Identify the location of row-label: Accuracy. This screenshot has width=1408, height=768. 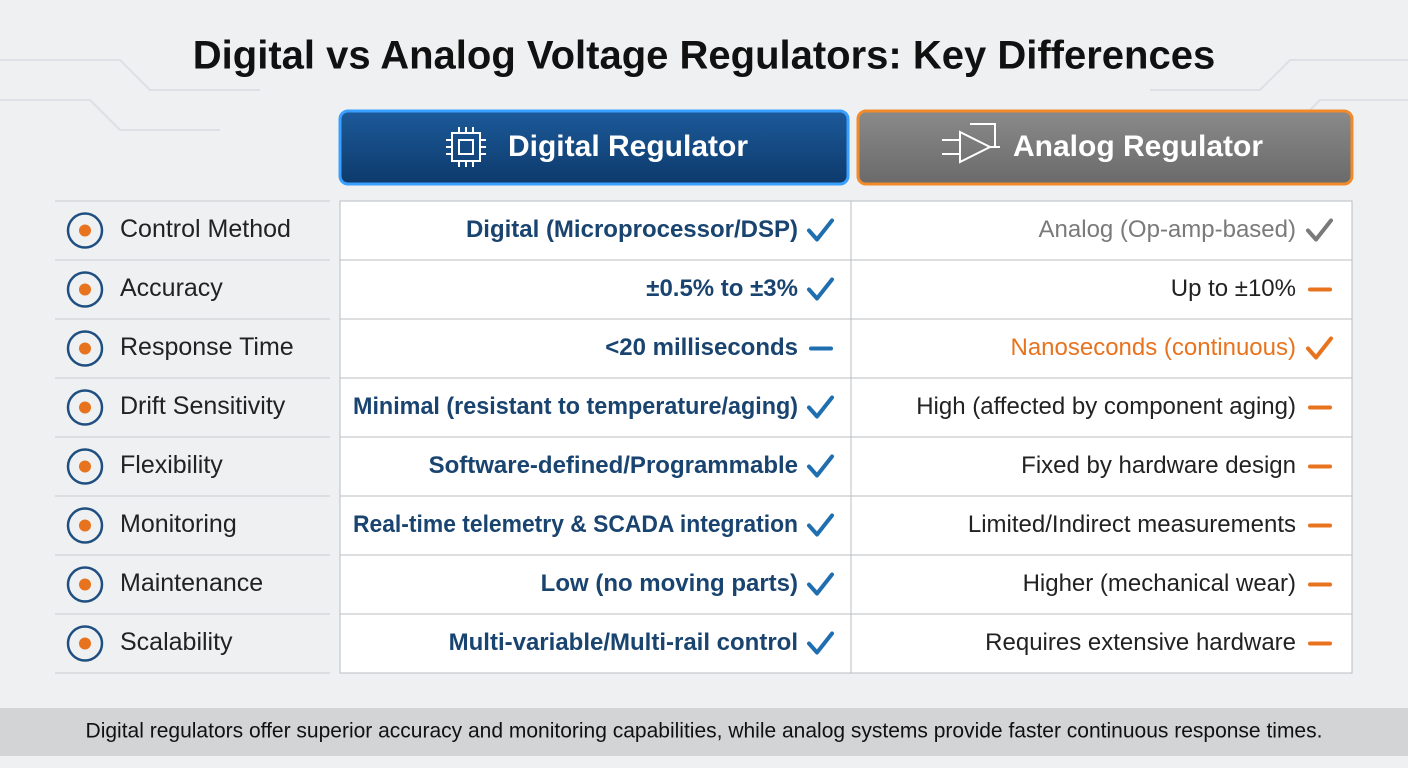
(171, 288).